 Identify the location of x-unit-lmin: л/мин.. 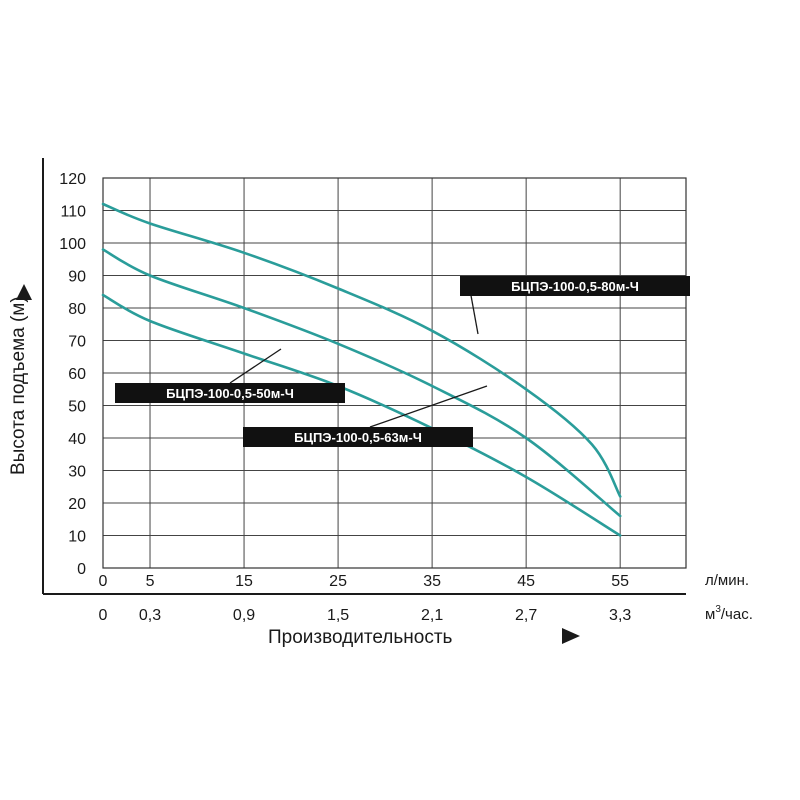
(727, 580).